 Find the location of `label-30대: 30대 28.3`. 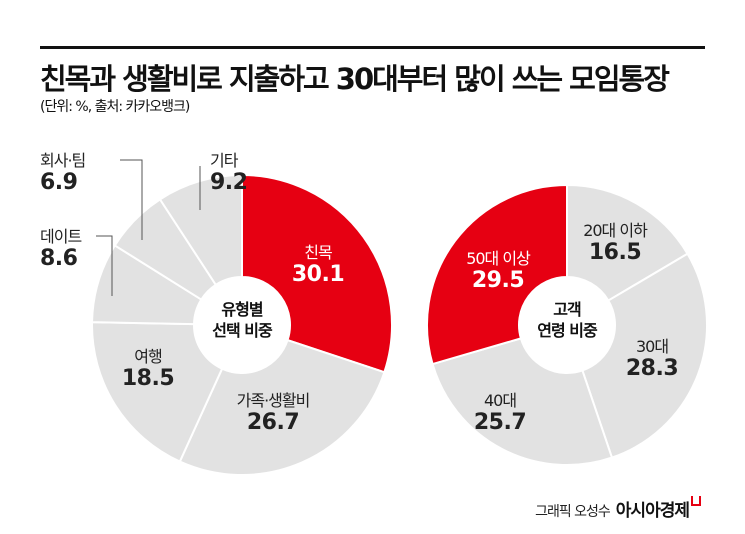

label-30대: 30대 28.3 is located at coordinates (652, 359).